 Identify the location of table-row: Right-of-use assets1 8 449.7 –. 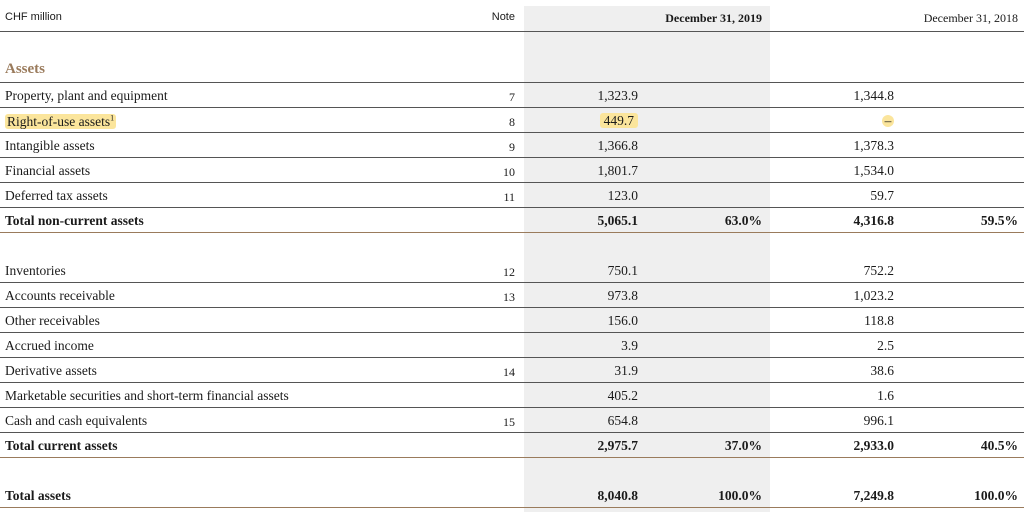
(512, 120).